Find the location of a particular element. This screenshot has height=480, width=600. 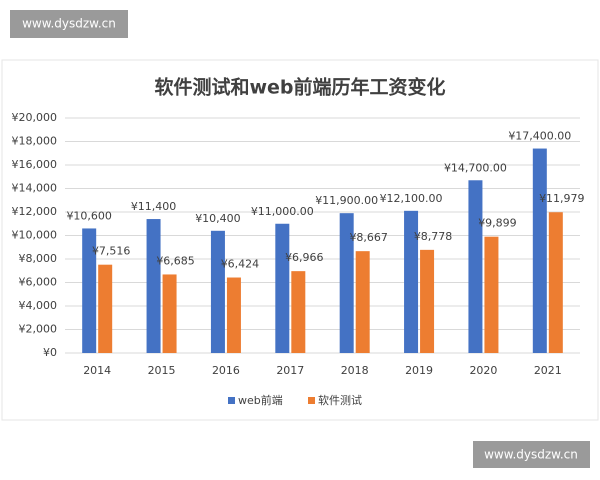

data-label: ¥6,685 is located at coordinates (175, 260).